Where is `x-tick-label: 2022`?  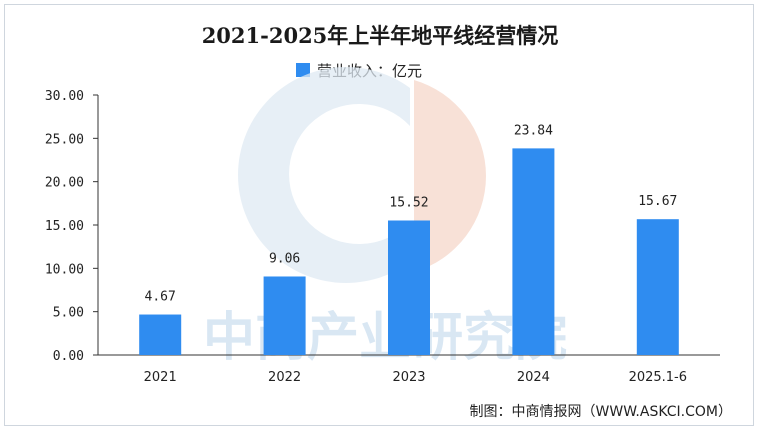 x-tick-label: 2022 is located at coordinates (284, 377).